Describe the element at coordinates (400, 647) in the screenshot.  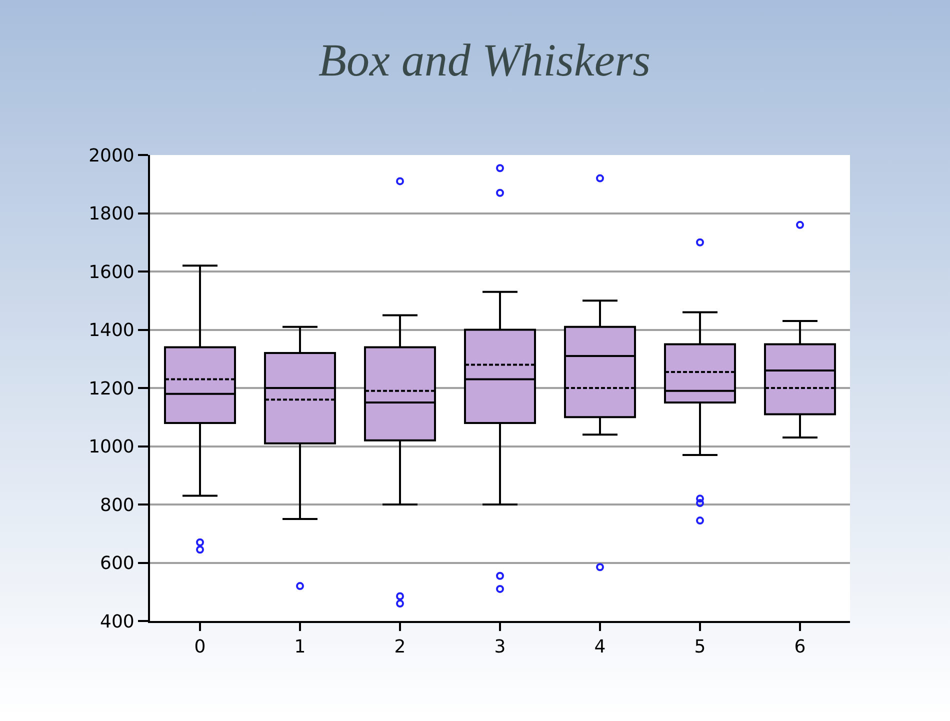
I see `x-tick-label: 2` at that location.